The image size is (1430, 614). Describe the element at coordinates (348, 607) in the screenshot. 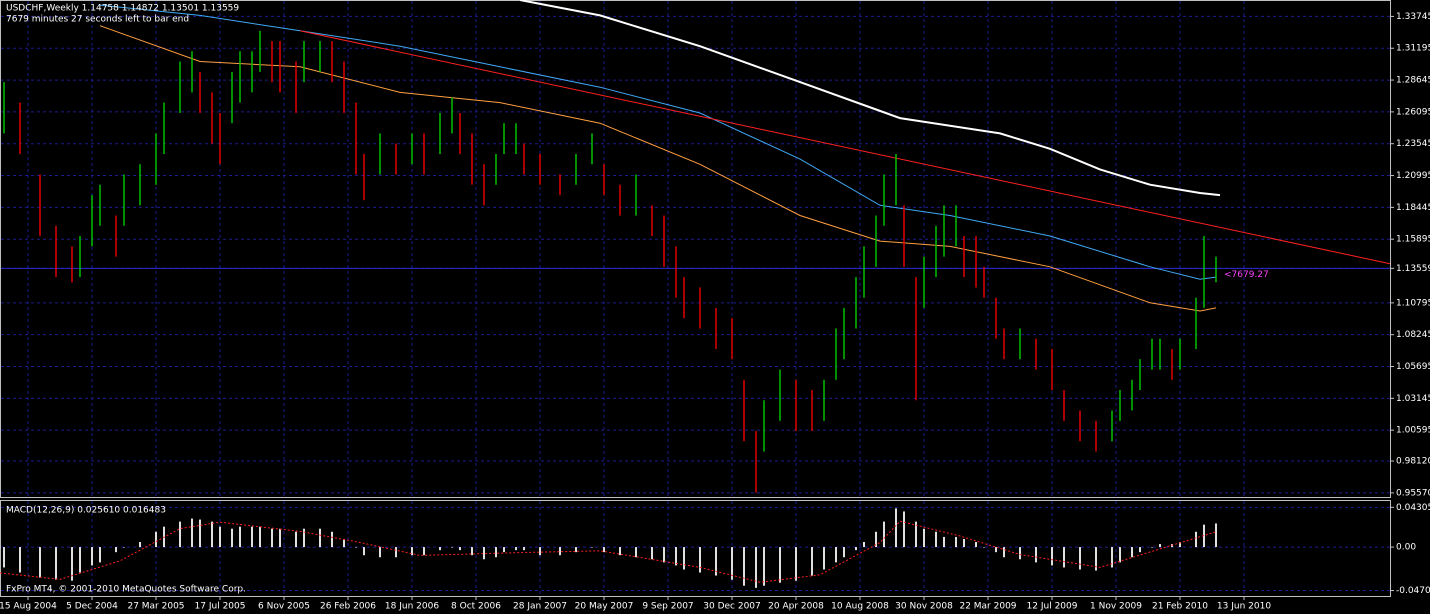

I see `x-tick-label: 26 Feb 2006` at that location.